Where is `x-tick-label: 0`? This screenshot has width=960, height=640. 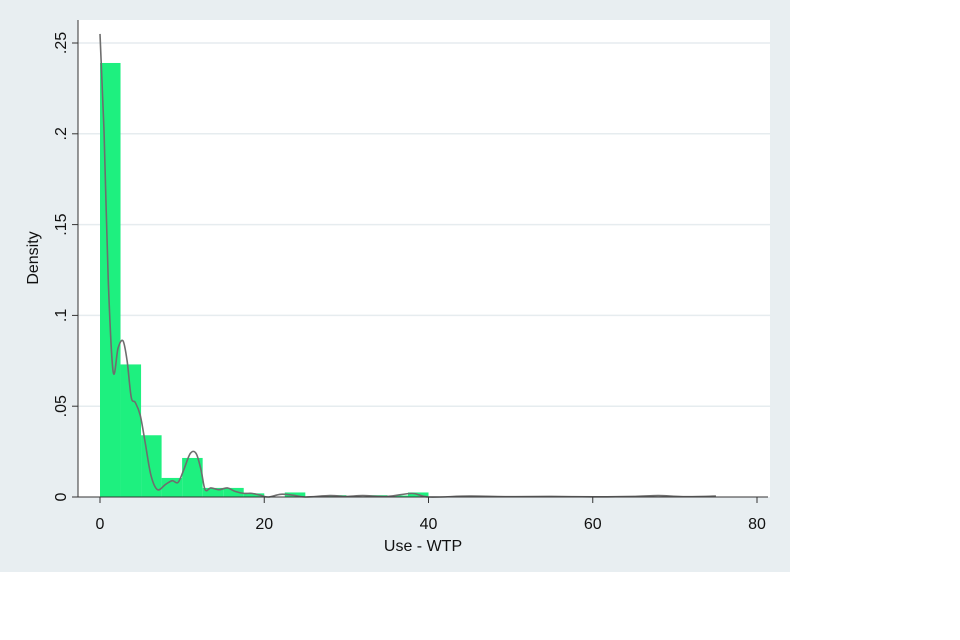 x-tick-label: 0 is located at coordinates (100, 524).